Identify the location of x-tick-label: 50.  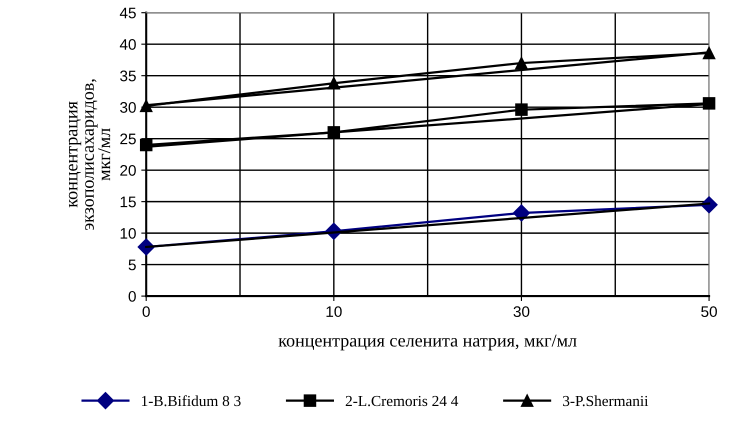
(709, 312).